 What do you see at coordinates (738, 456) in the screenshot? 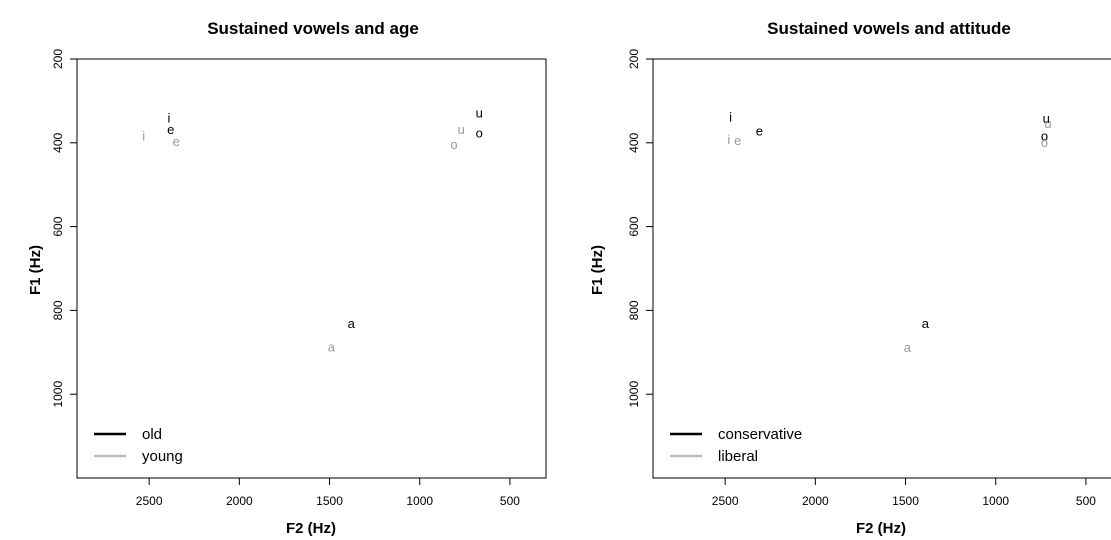
I see `legend-label: liberal` at bounding box center [738, 456].